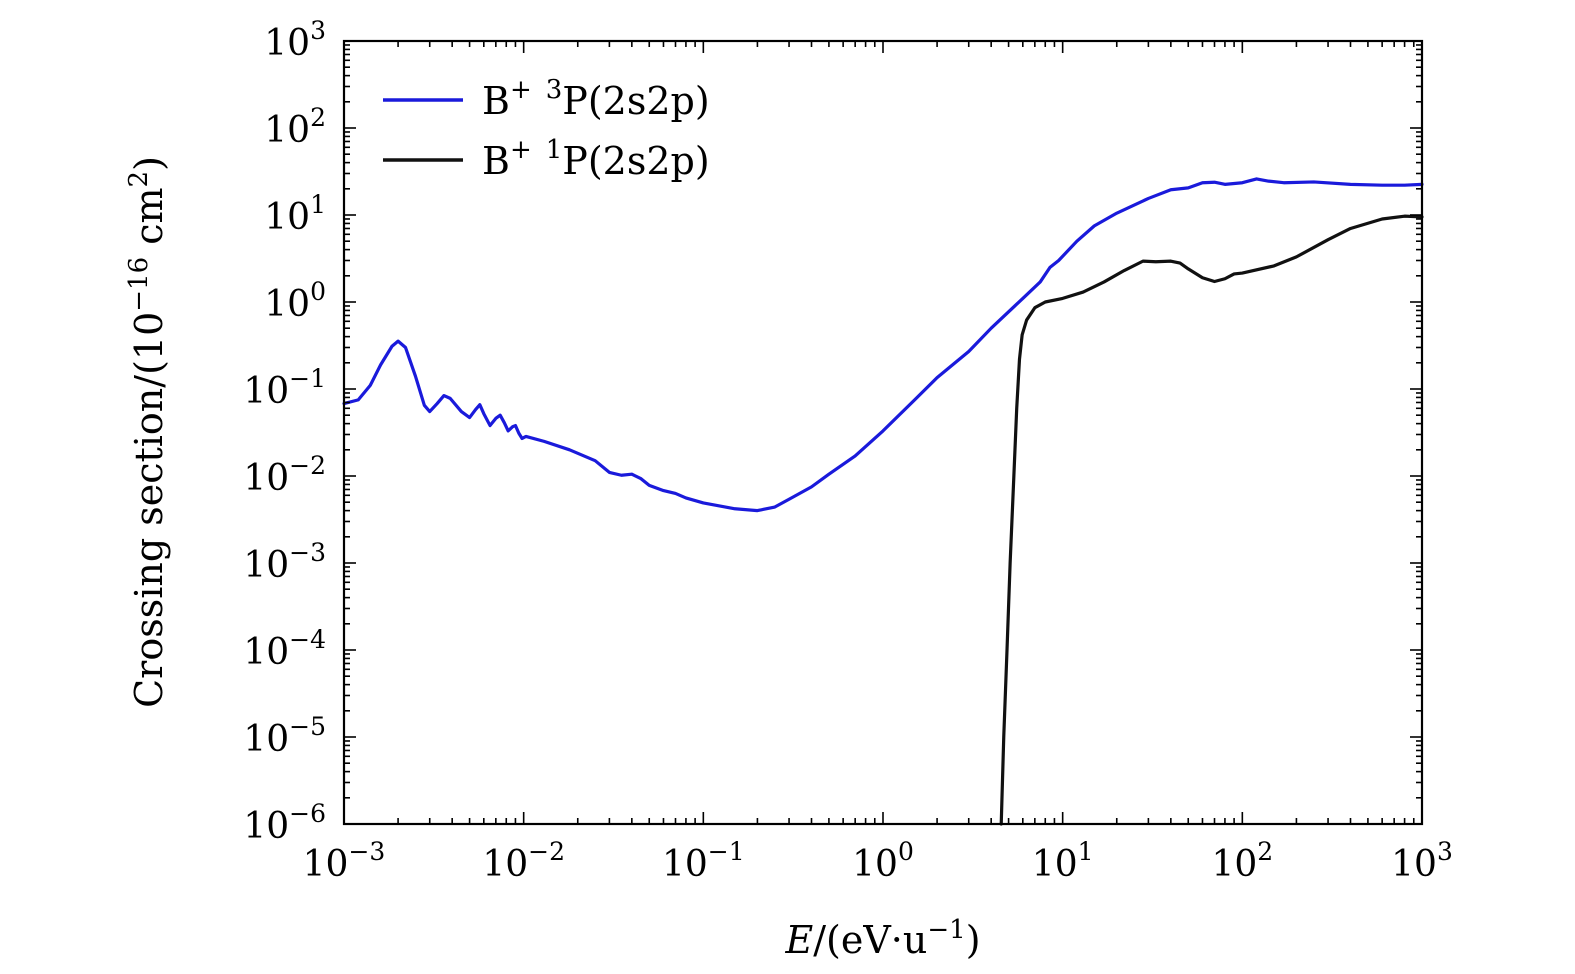  I want to click on y-tick-label: 10⁻⁴, so click(284, 649).